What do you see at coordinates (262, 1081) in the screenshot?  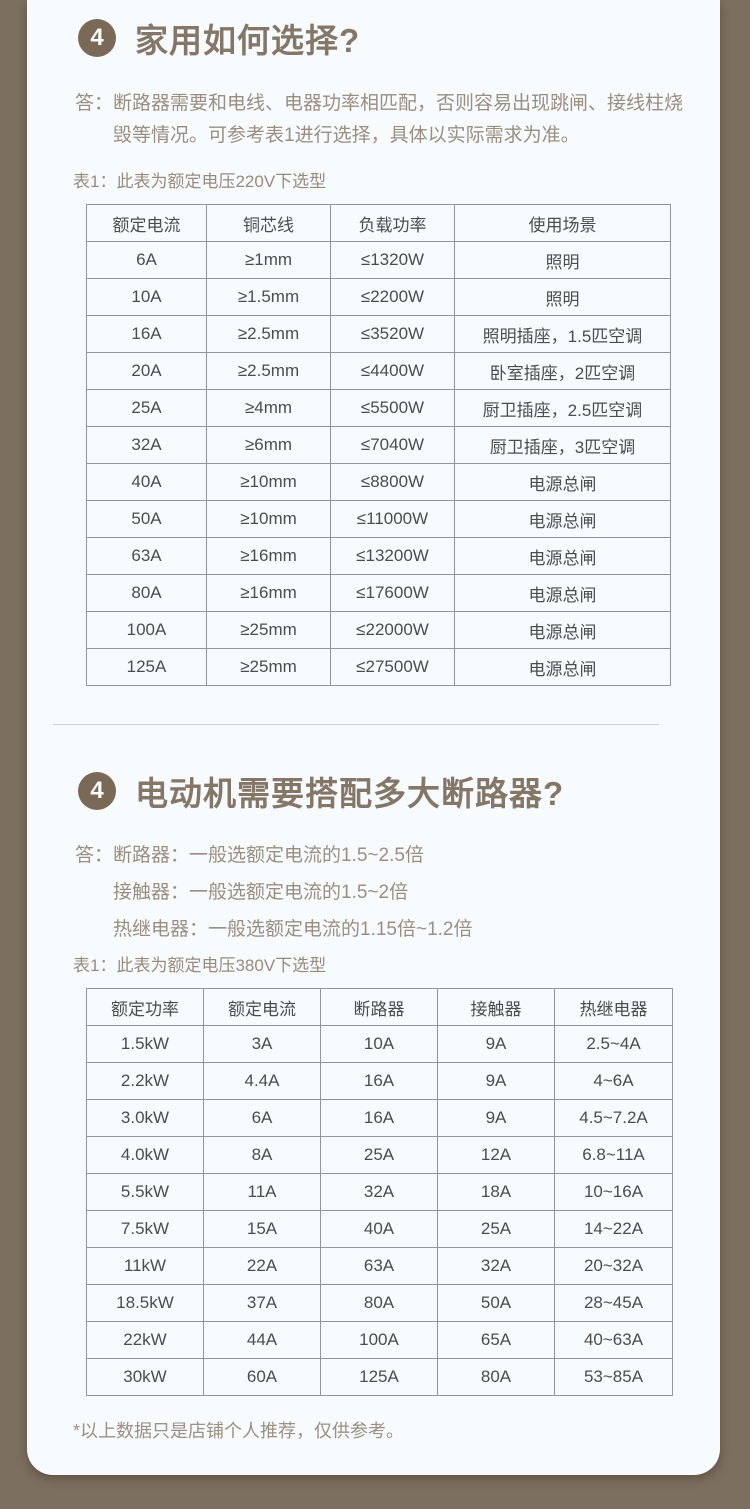 I see `table-cell: 4.4A` at bounding box center [262, 1081].